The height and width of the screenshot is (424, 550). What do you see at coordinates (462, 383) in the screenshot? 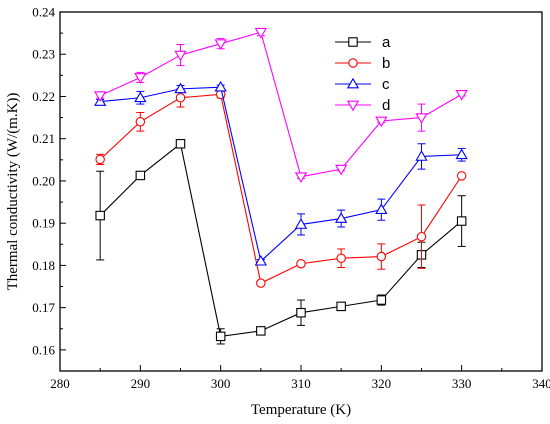
I see `x-tick-label: 330` at bounding box center [462, 383].